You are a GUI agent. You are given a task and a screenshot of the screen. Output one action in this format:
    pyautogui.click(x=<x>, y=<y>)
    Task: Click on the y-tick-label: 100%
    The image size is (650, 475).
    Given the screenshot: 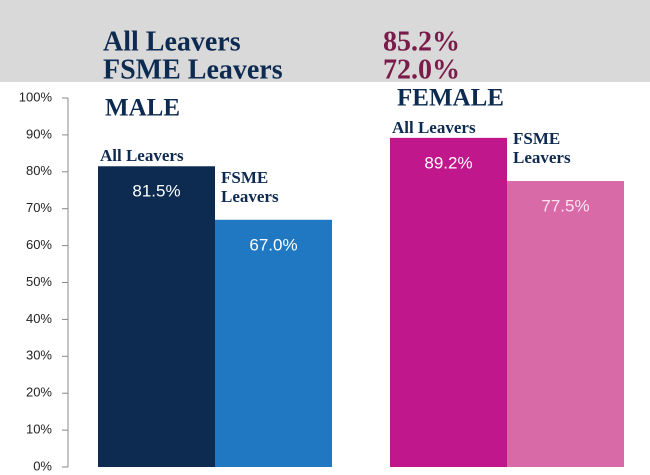 What is the action you would take?
    pyautogui.click(x=36, y=96)
    